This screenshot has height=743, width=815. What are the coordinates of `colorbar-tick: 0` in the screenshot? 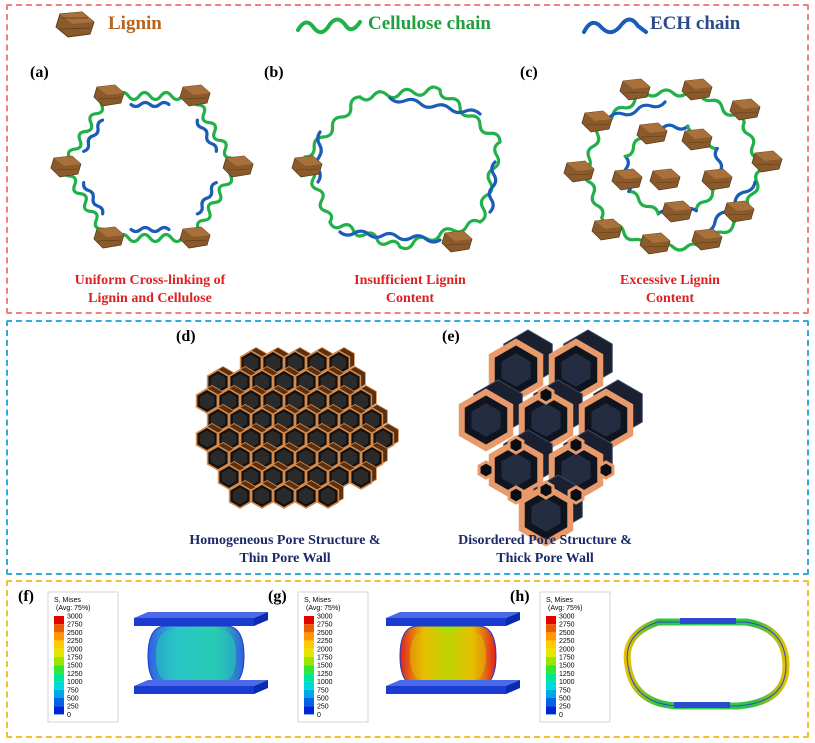 It's located at (319, 715).